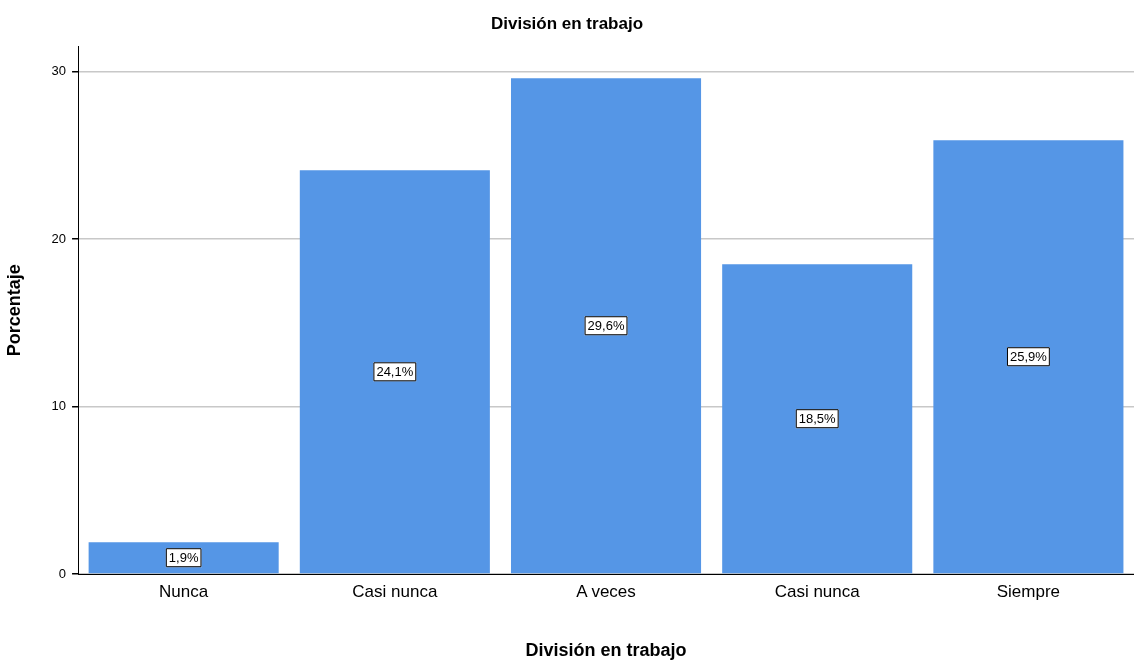 The height and width of the screenshot is (666, 1134). What do you see at coordinates (1028, 591) in the screenshot?
I see `x-tick-label: Siempre` at bounding box center [1028, 591].